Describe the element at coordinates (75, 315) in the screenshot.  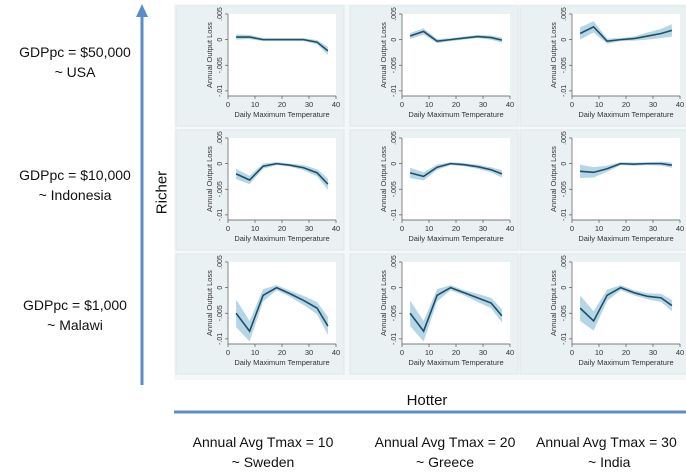
I see `row-label-malawi: GDPpc = $1,000 ~ Malawi` at that location.